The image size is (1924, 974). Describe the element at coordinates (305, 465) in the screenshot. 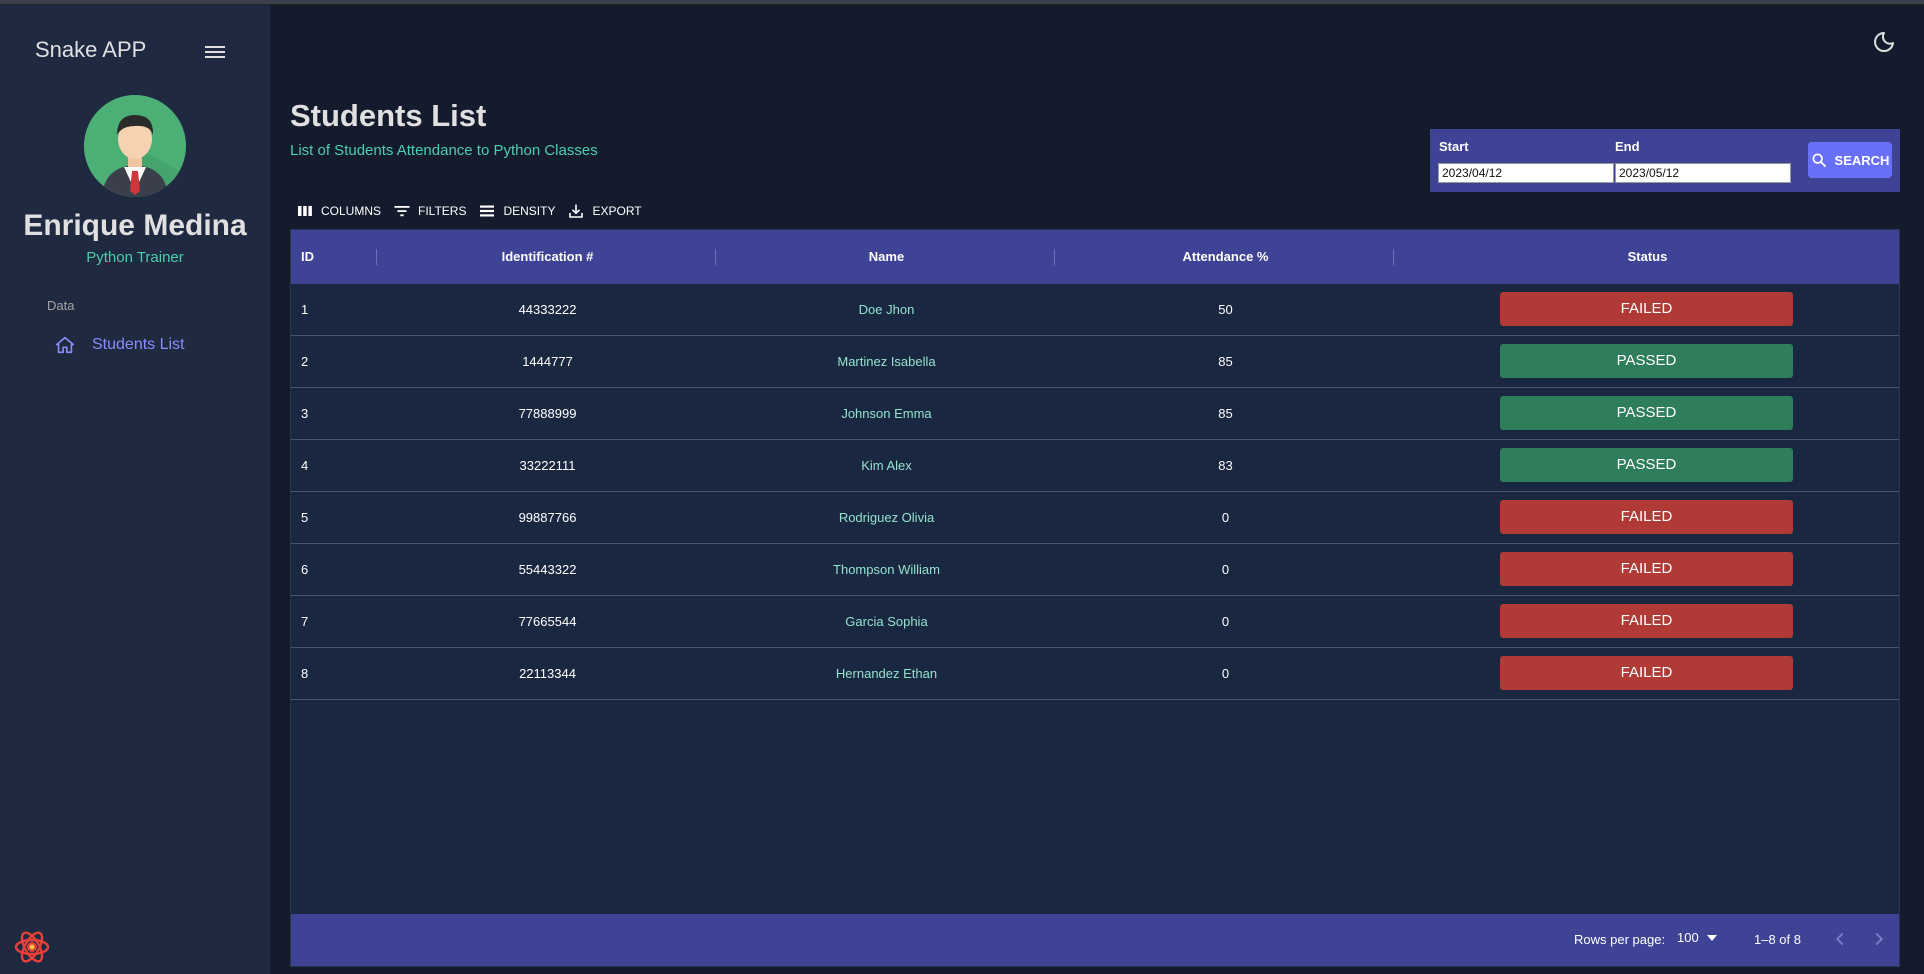

I see `cell-id: 4` at that location.